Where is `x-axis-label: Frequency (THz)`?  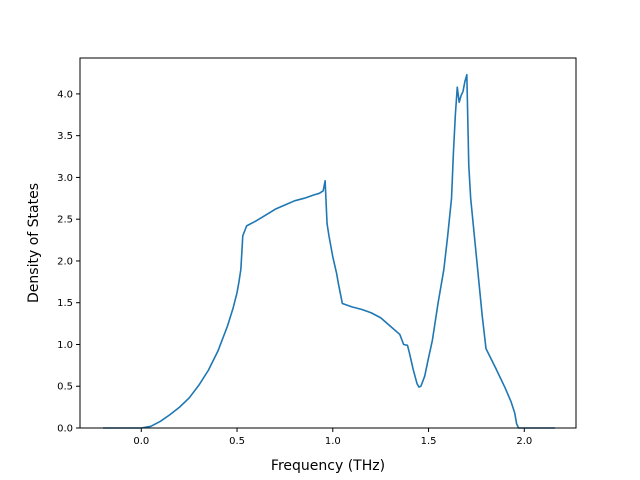
x-axis-label: Frequency (THz) is located at coordinates (328, 466).